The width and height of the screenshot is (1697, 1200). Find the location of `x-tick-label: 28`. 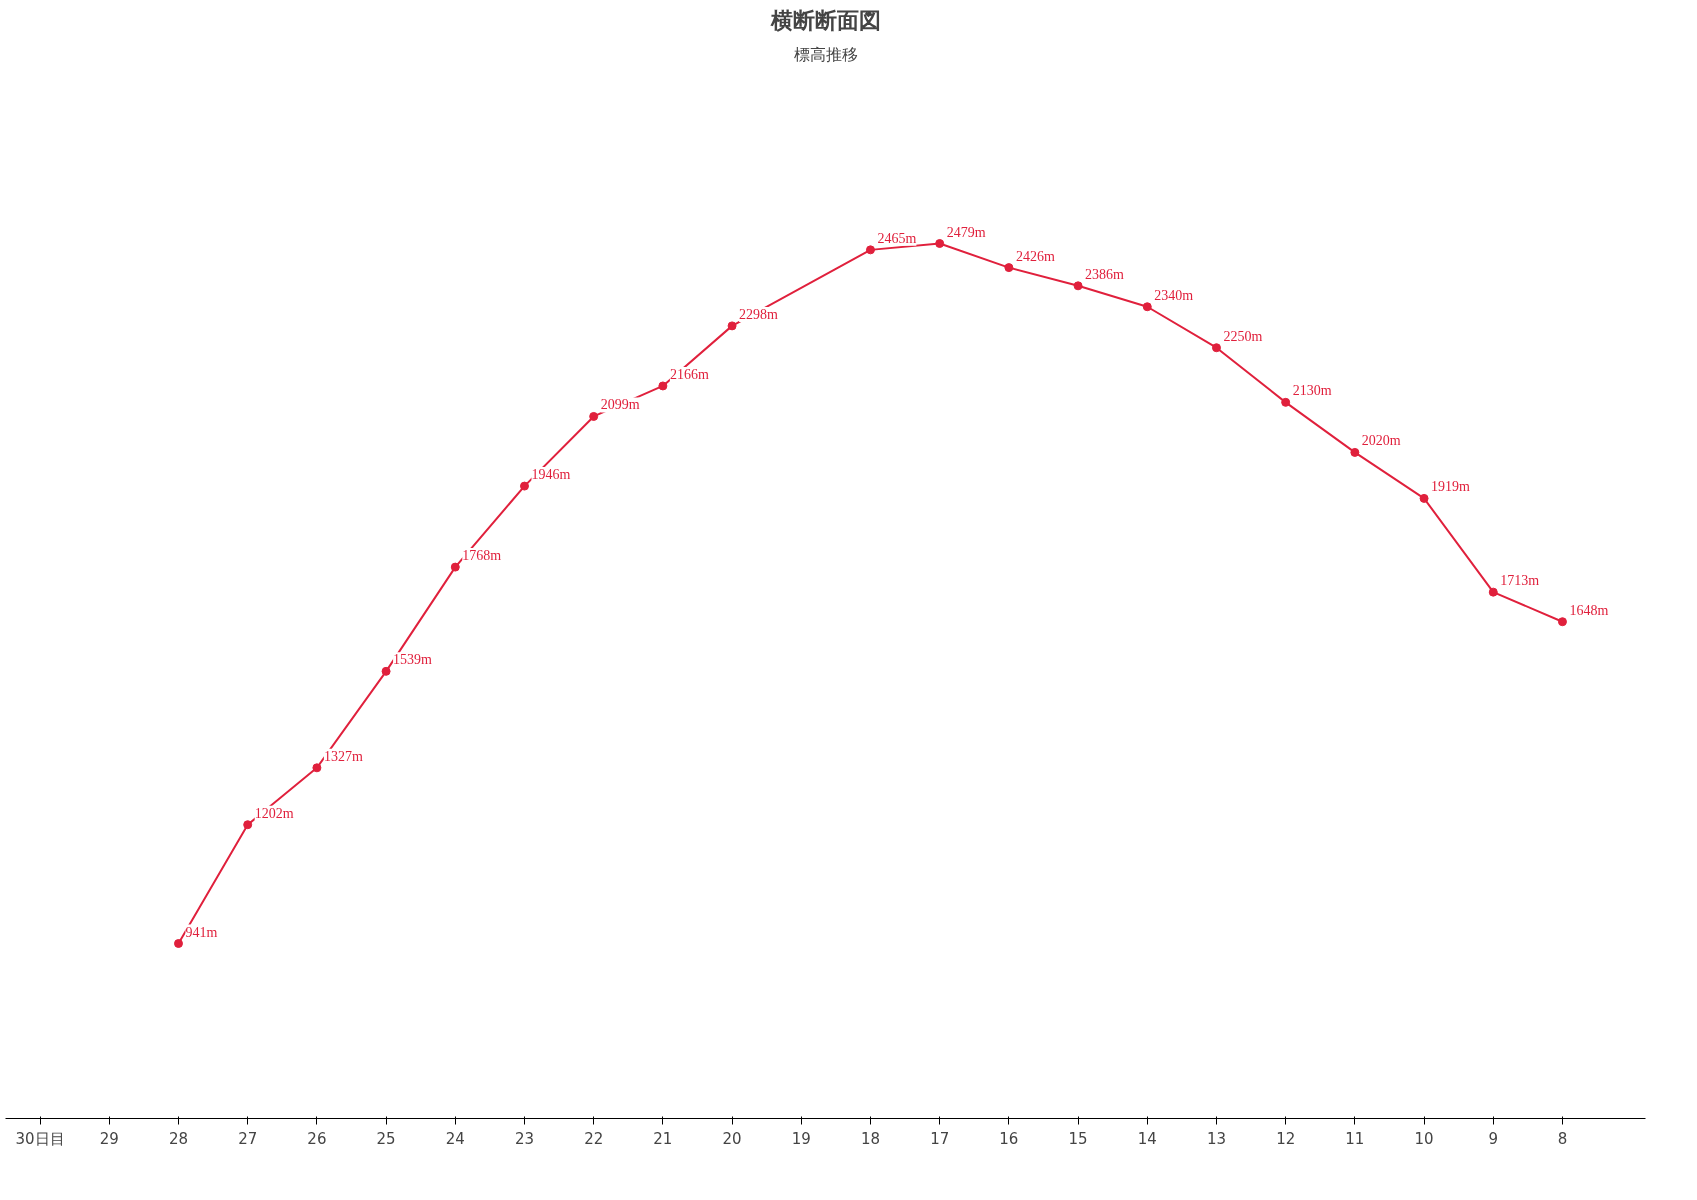

x-tick-label: 28 is located at coordinates (178, 1138).